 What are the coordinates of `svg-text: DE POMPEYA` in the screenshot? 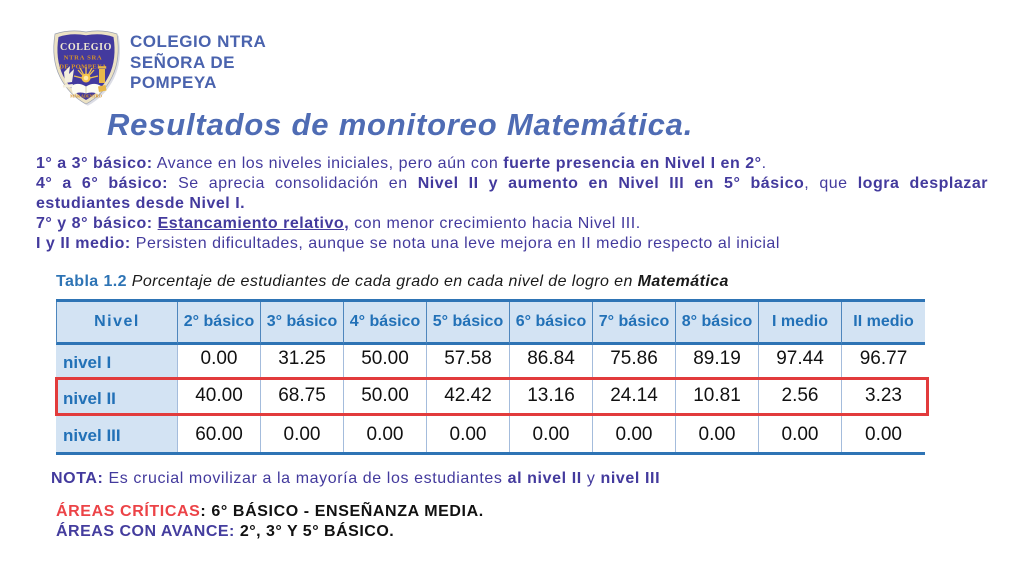 It's located at (83, 67).